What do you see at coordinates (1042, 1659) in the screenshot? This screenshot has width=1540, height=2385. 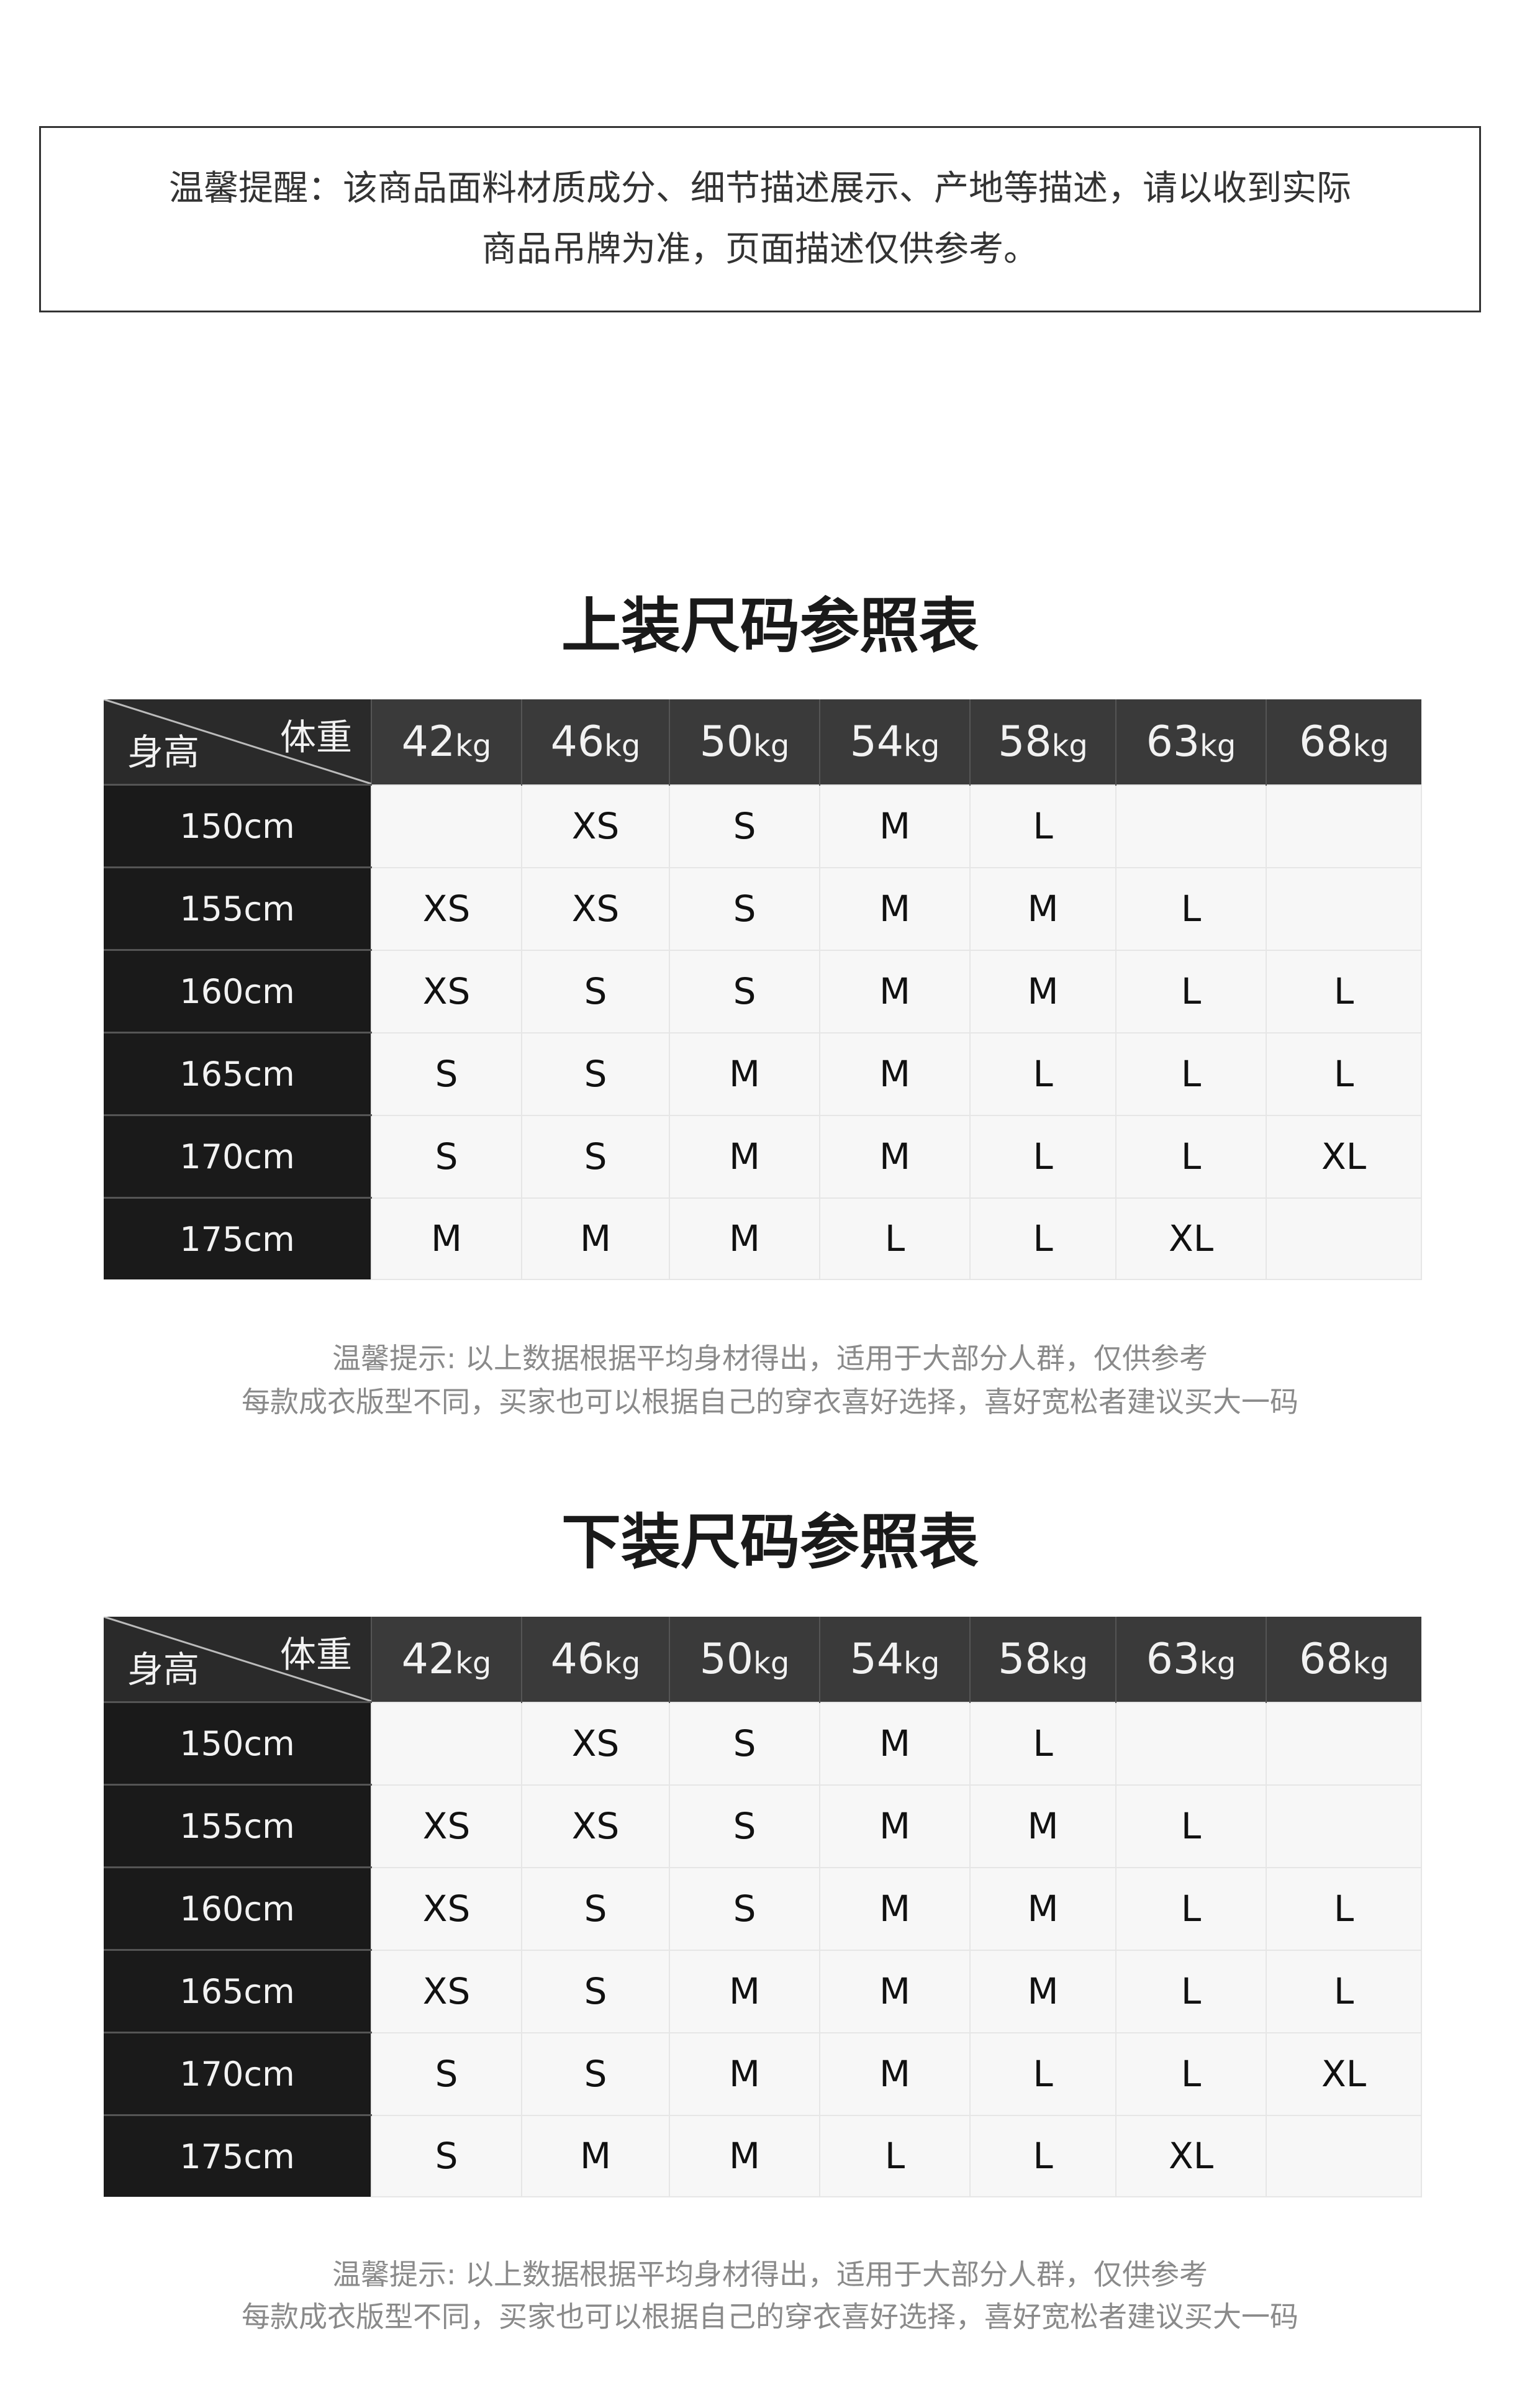 I see `weight-header-58: 58kg` at bounding box center [1042, 1659].